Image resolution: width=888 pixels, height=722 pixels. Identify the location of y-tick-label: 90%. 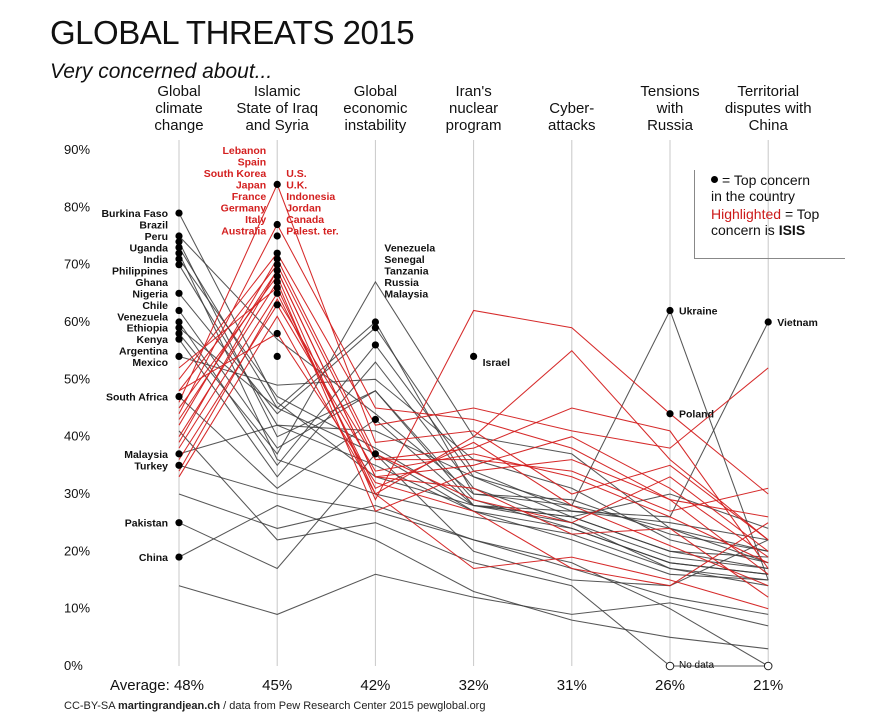
(77, 149).